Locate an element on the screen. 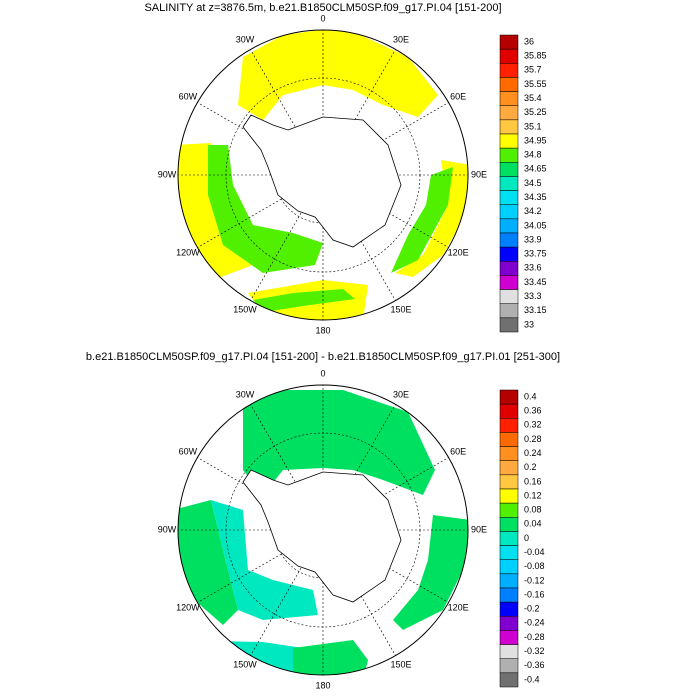 The image size is (700, 700). colorbar-label: 35.1 is located at coordinates (533, 126).